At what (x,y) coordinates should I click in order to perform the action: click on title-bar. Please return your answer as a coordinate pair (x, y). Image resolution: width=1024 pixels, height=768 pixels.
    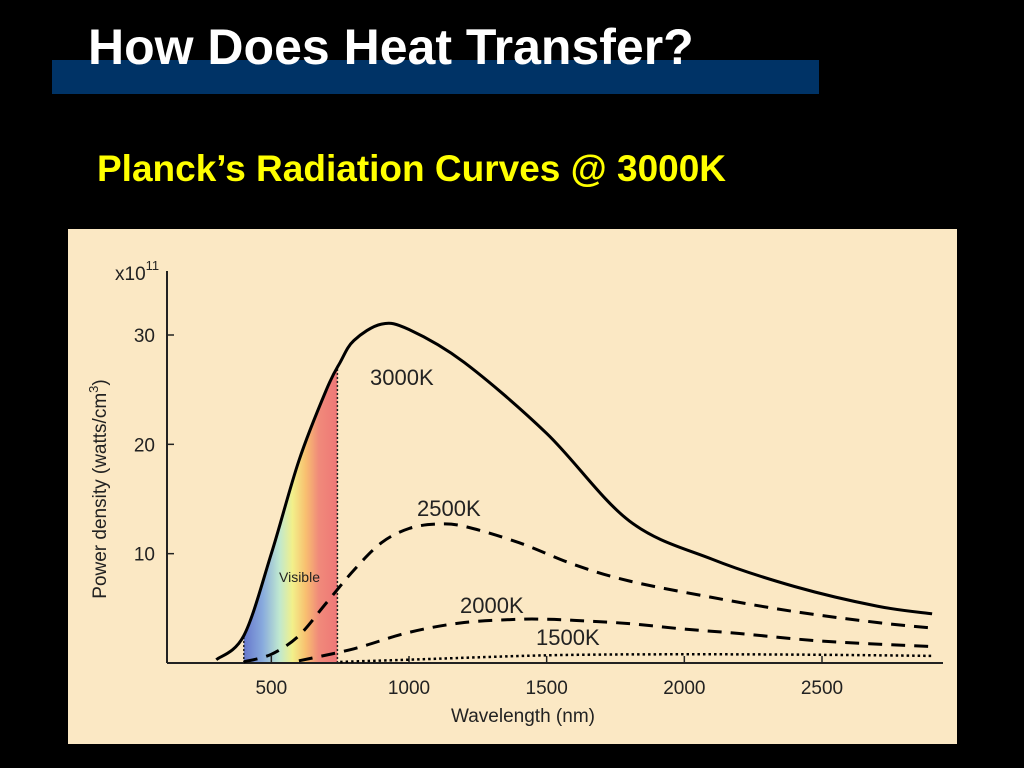
    Looking at the image, I should click on (435, 77).